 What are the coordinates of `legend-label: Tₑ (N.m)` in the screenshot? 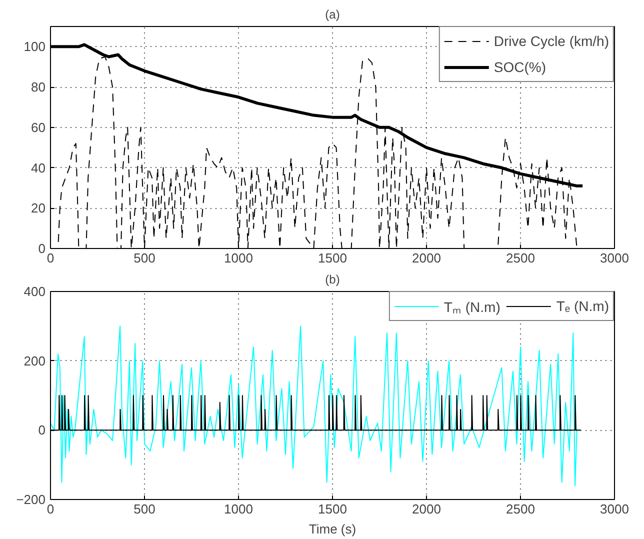 It's located at (582, 306).